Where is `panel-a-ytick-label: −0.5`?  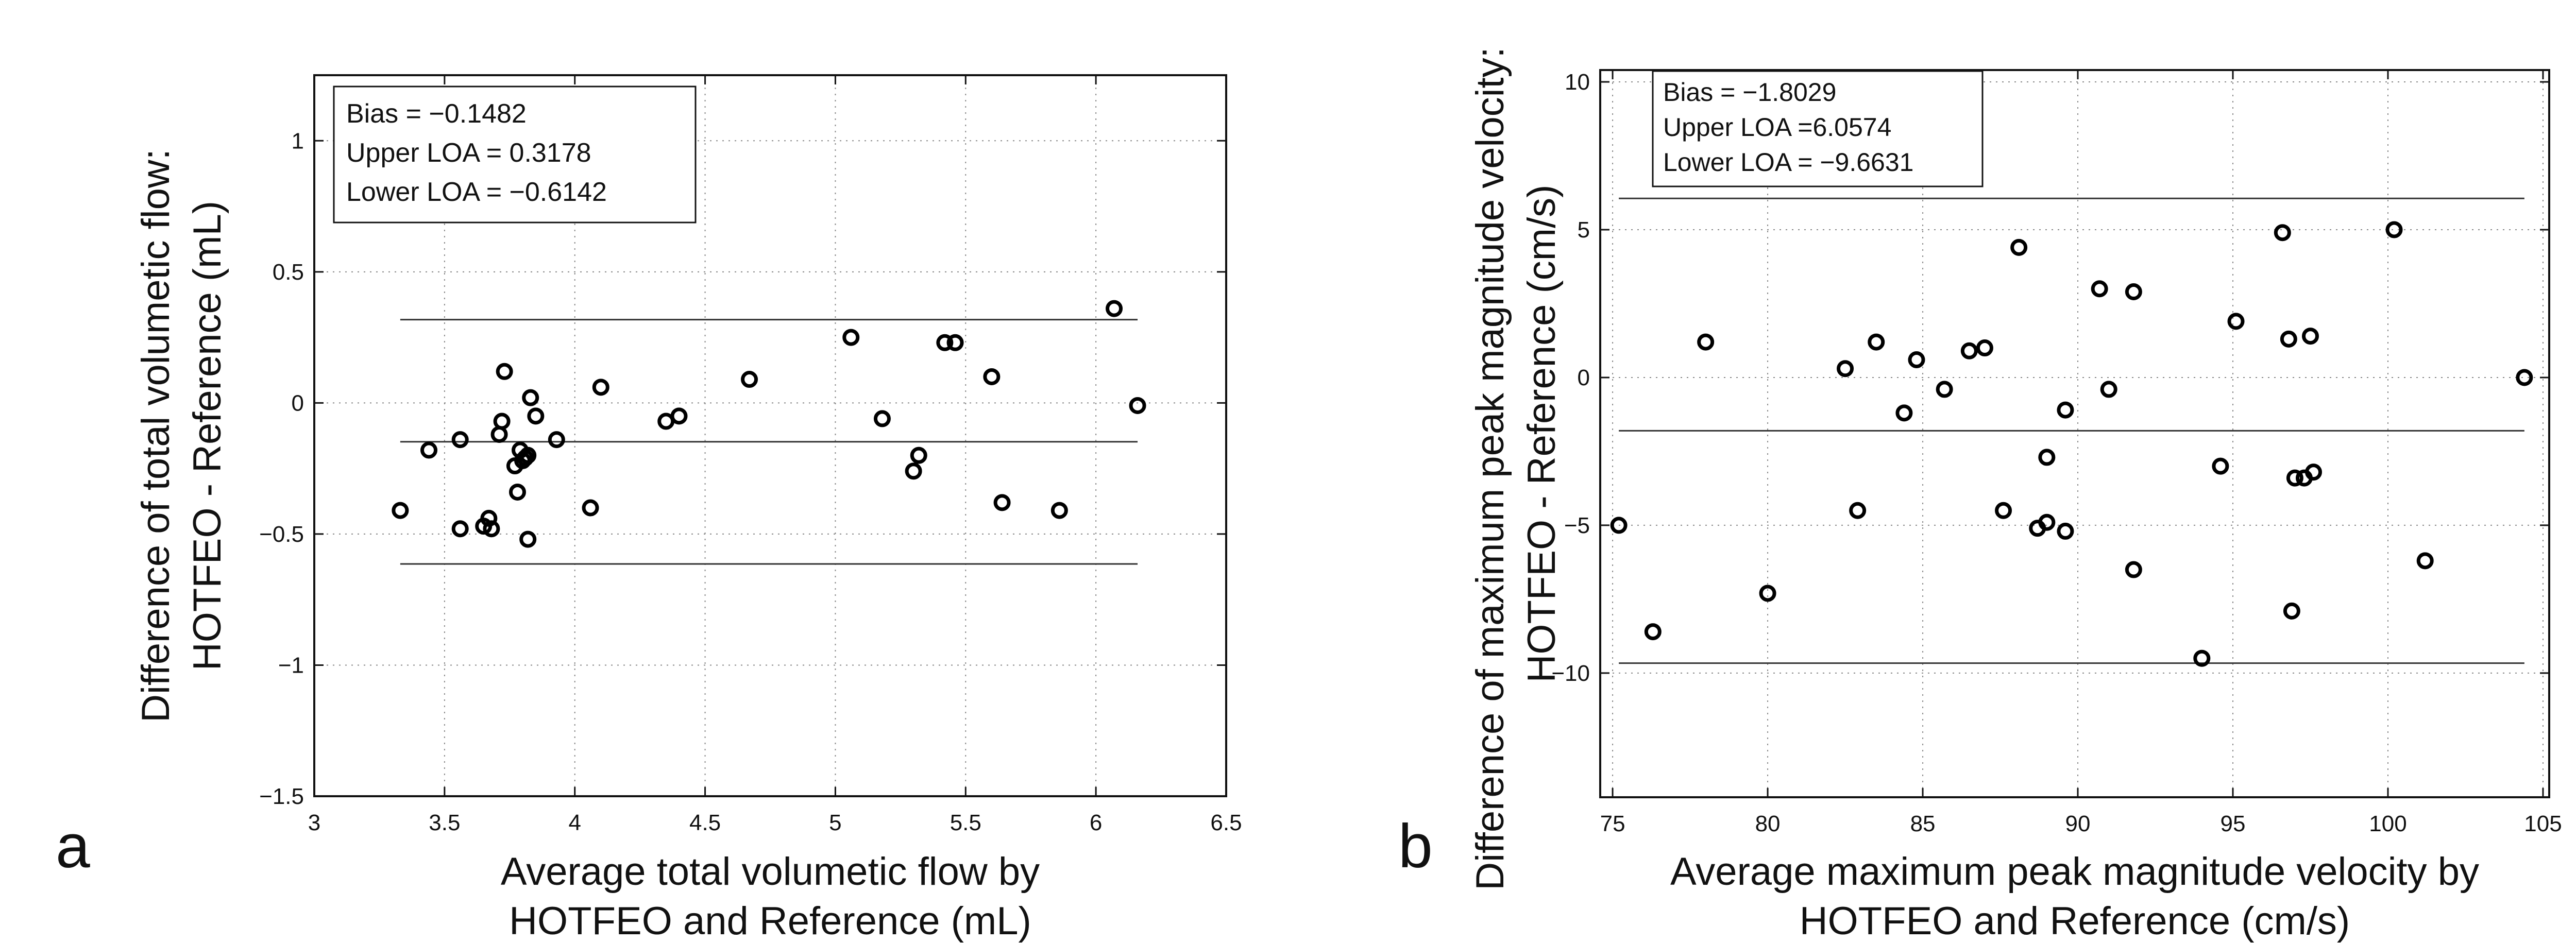
panel-a-ytick-label: −0.5 is located at coordinates (281, 534).